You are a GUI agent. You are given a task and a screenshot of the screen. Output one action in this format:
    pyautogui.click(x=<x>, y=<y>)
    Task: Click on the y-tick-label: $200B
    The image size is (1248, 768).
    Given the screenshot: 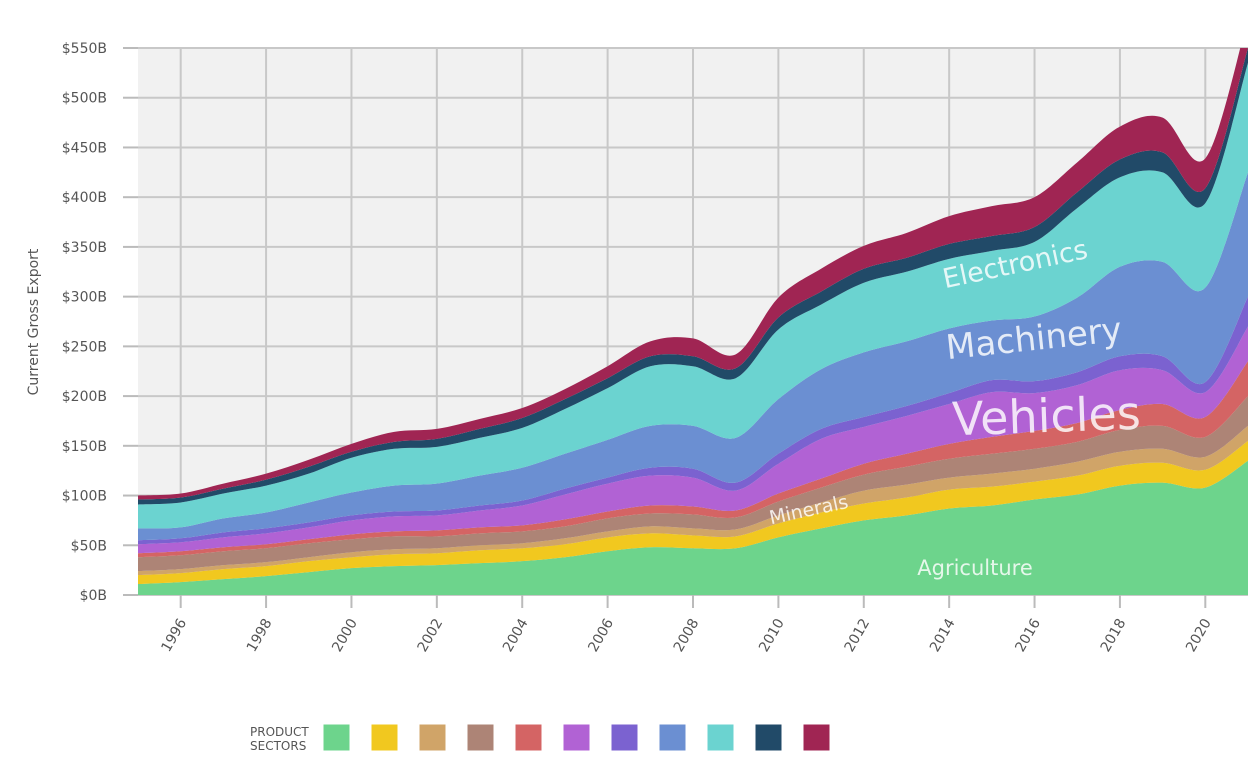 What is the action you would take?
    pyautogui.click(x=84, y=397)
    